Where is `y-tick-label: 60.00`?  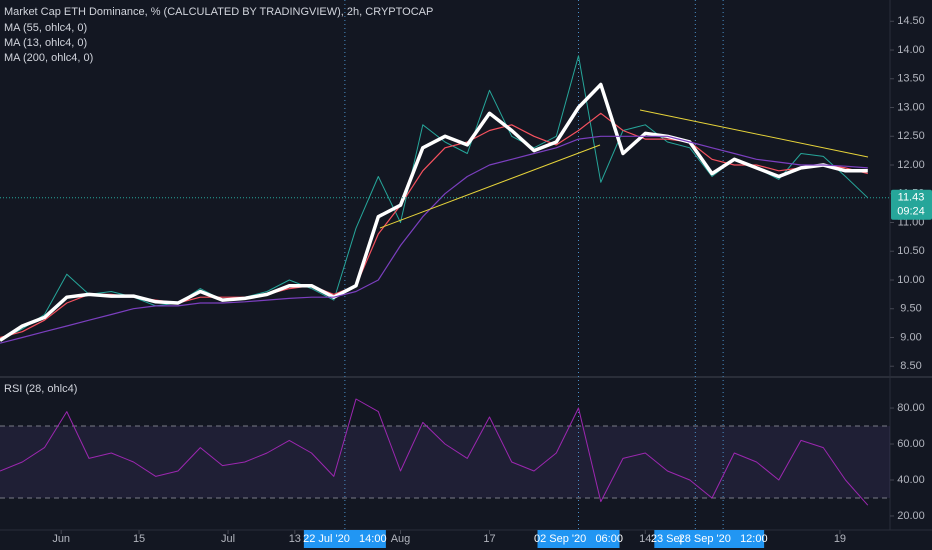
y-tick-label: 60.00 is located at coordinates (911, 444).